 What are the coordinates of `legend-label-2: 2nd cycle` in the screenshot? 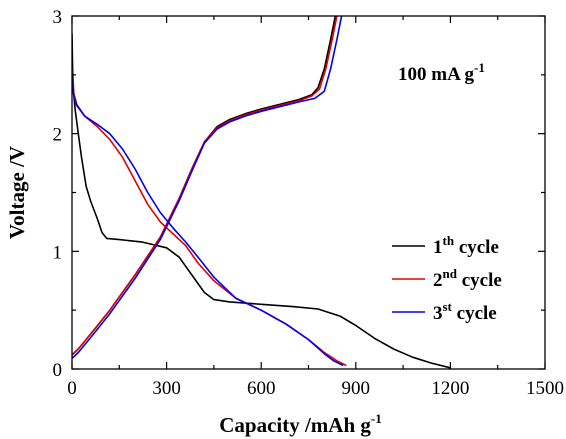 It's located at (467, 278).